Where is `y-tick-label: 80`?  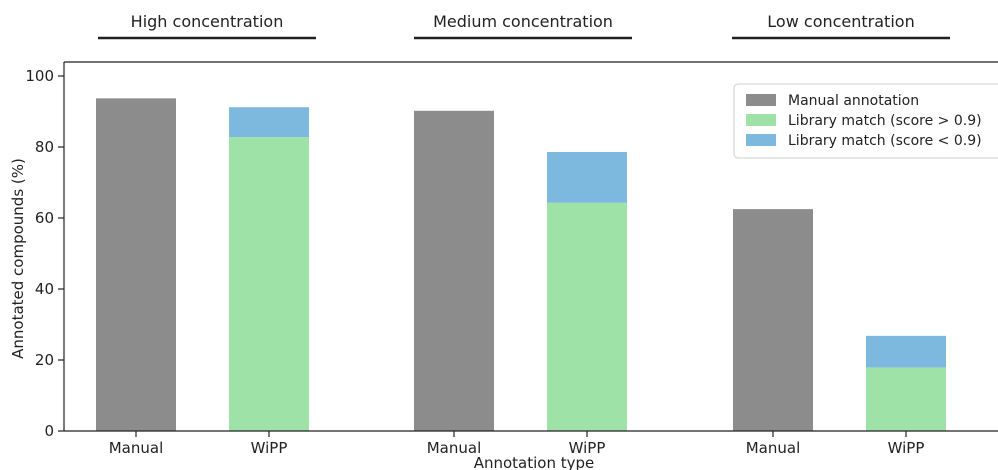 y-tick-label: 80 is located at coordinates (44, 147).